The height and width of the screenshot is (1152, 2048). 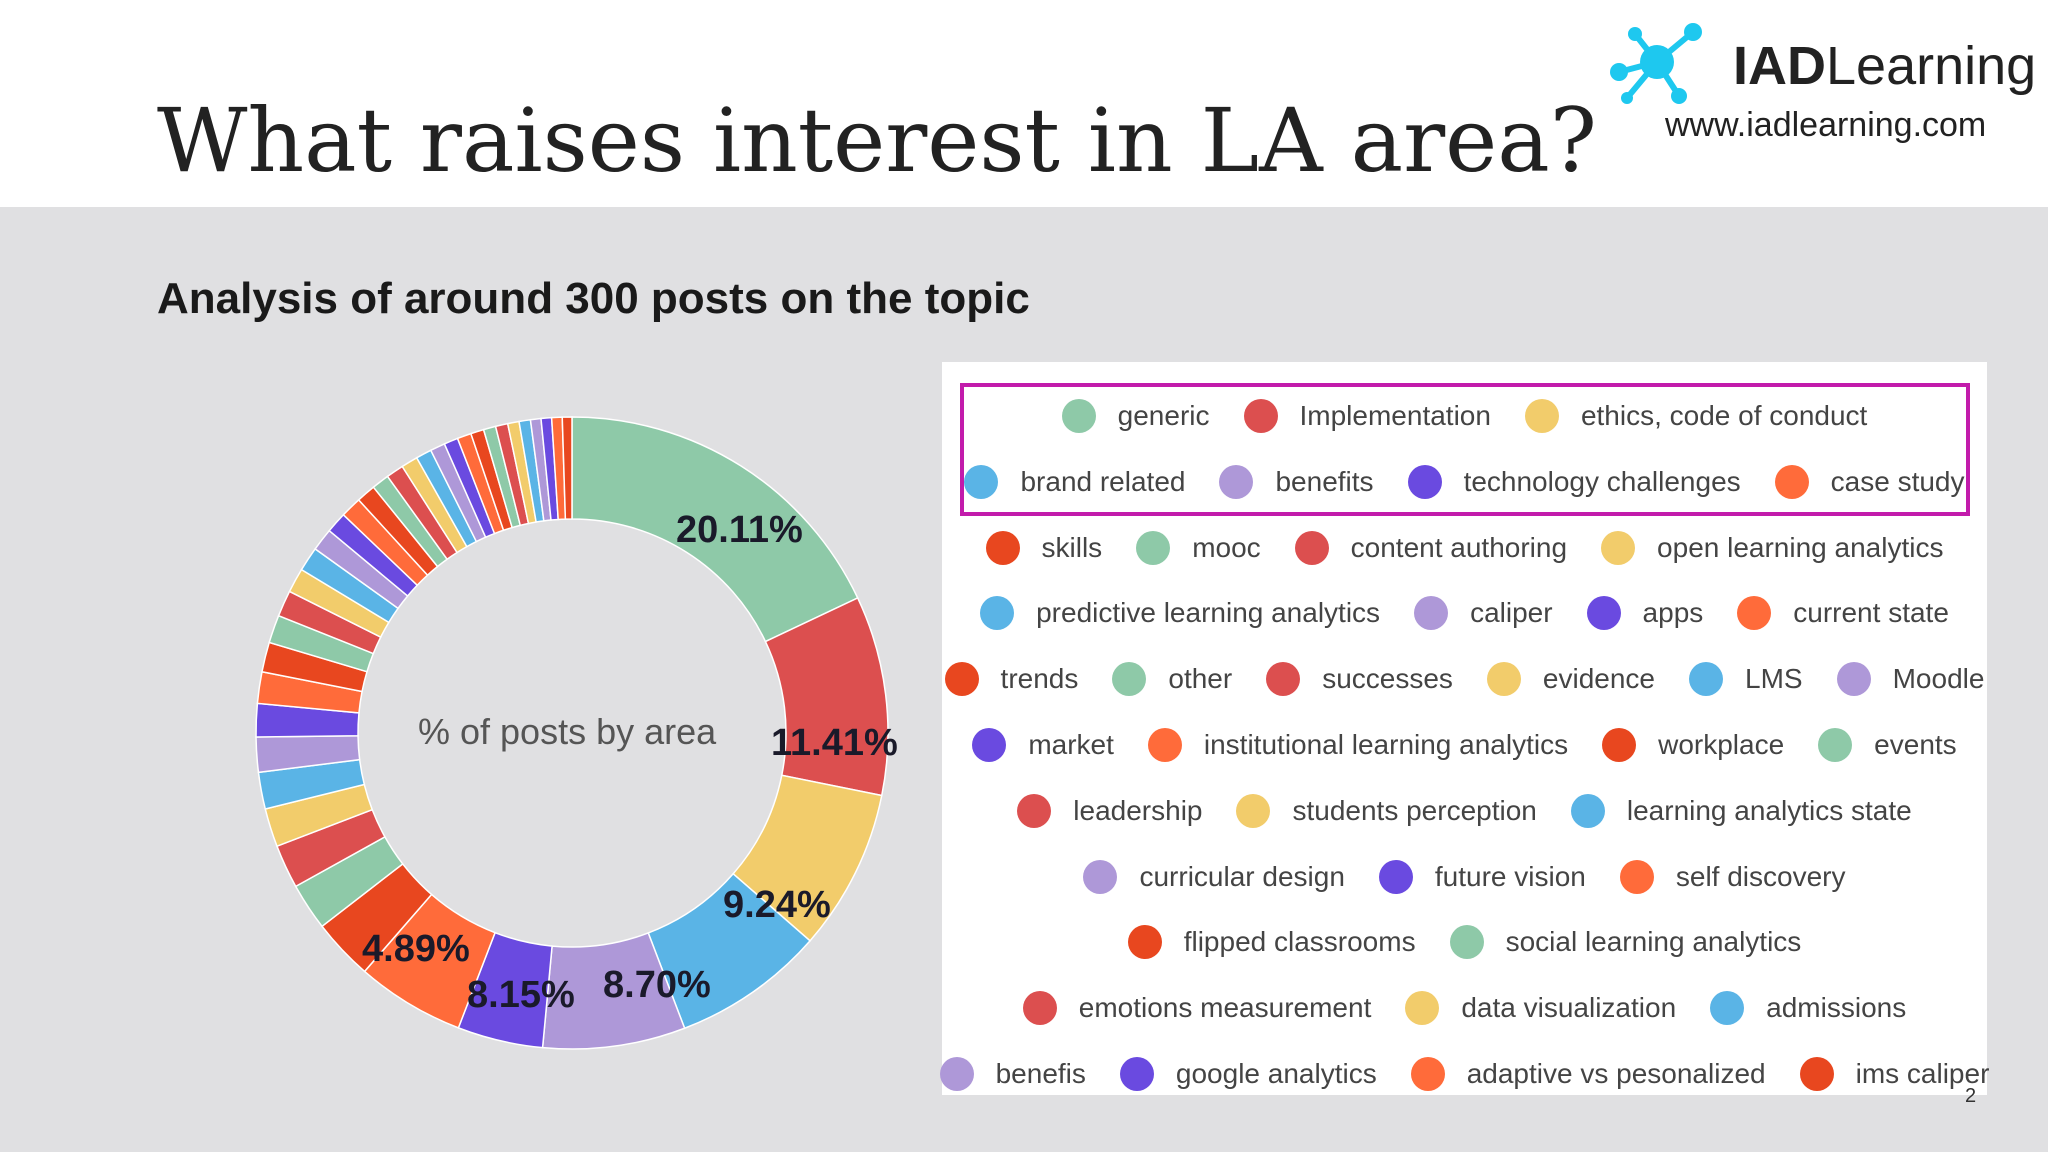 I want to click on legend-item: learning analytics state, so click(x=1741, y=810).